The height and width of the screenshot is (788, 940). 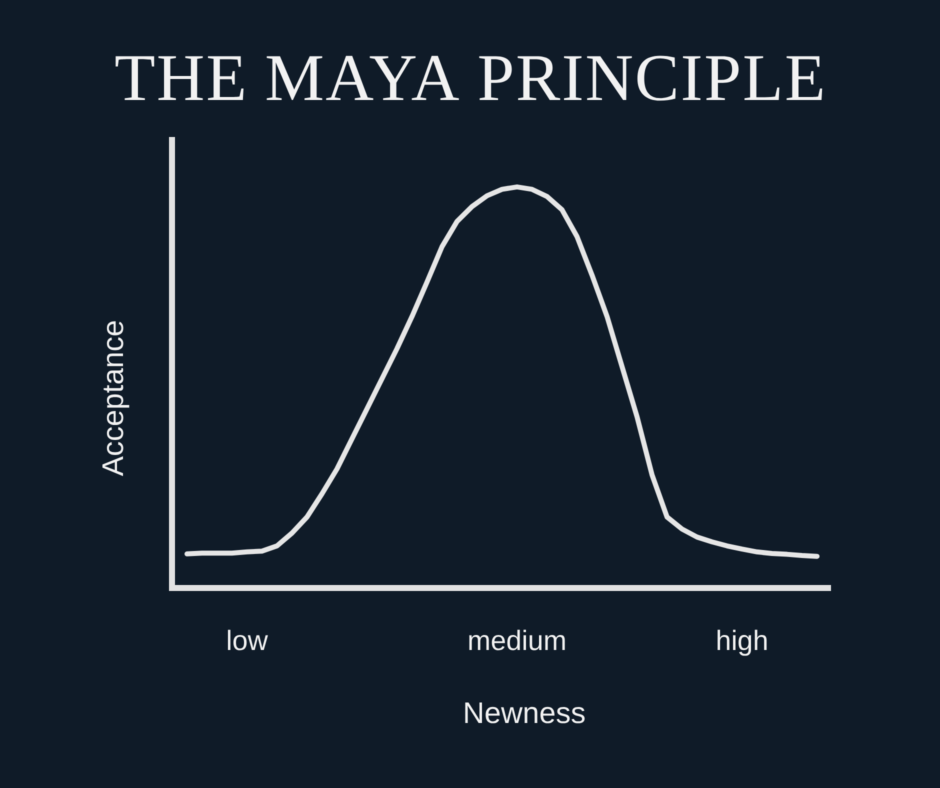 I want to click on chart-title: THE MAYA PRINCIPLE, so click(x=469, y=78).